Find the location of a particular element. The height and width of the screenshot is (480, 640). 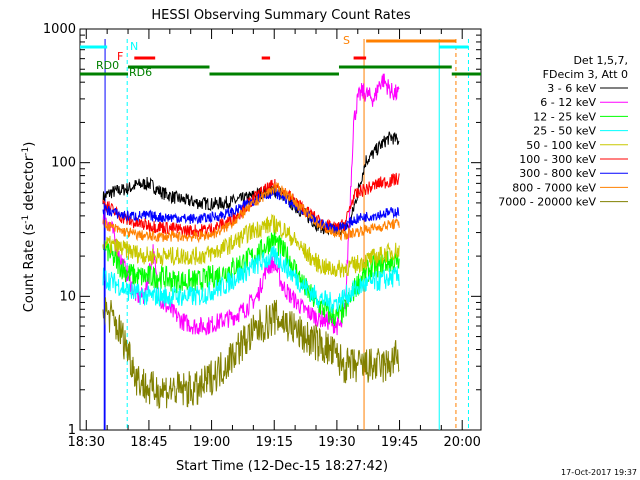

x-tick-label: 19:15 is located at coordinates (274, 442).